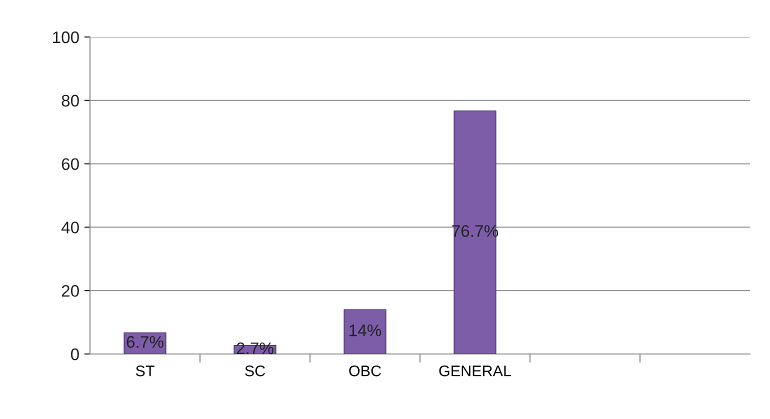 Image resolution: width=770 pixels, height=419 pixels. Describe the element at coordinates (70, 228) in the screenshot. I see `y-tick-label: 40` at that location.